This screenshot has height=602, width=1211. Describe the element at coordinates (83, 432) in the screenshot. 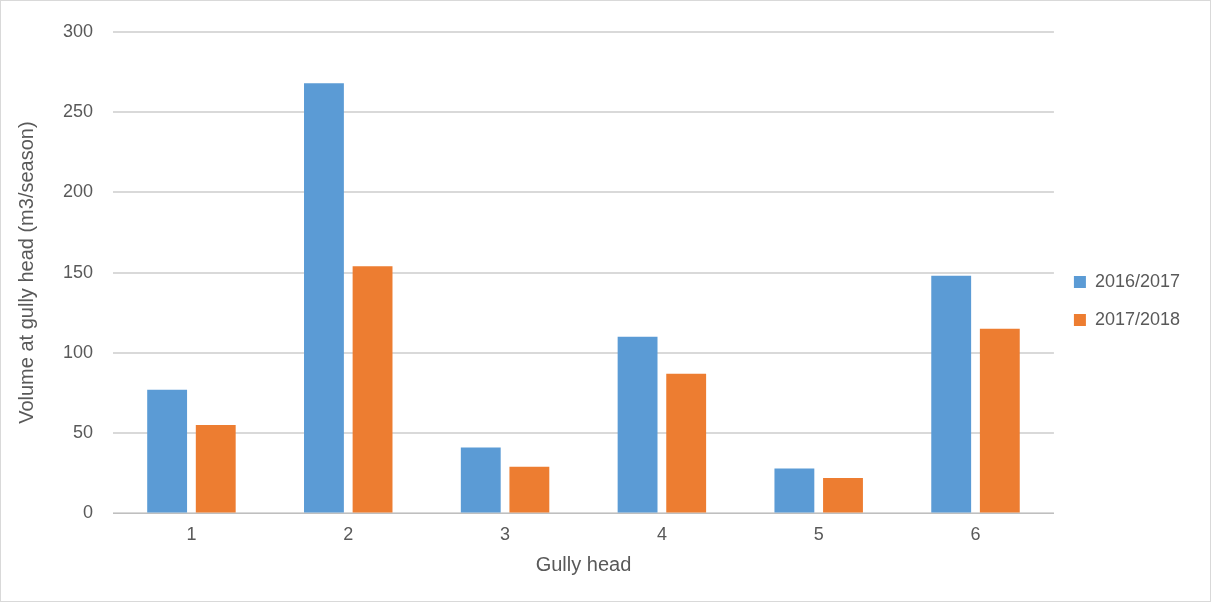

I see `y-tick-label: 50` at that location.